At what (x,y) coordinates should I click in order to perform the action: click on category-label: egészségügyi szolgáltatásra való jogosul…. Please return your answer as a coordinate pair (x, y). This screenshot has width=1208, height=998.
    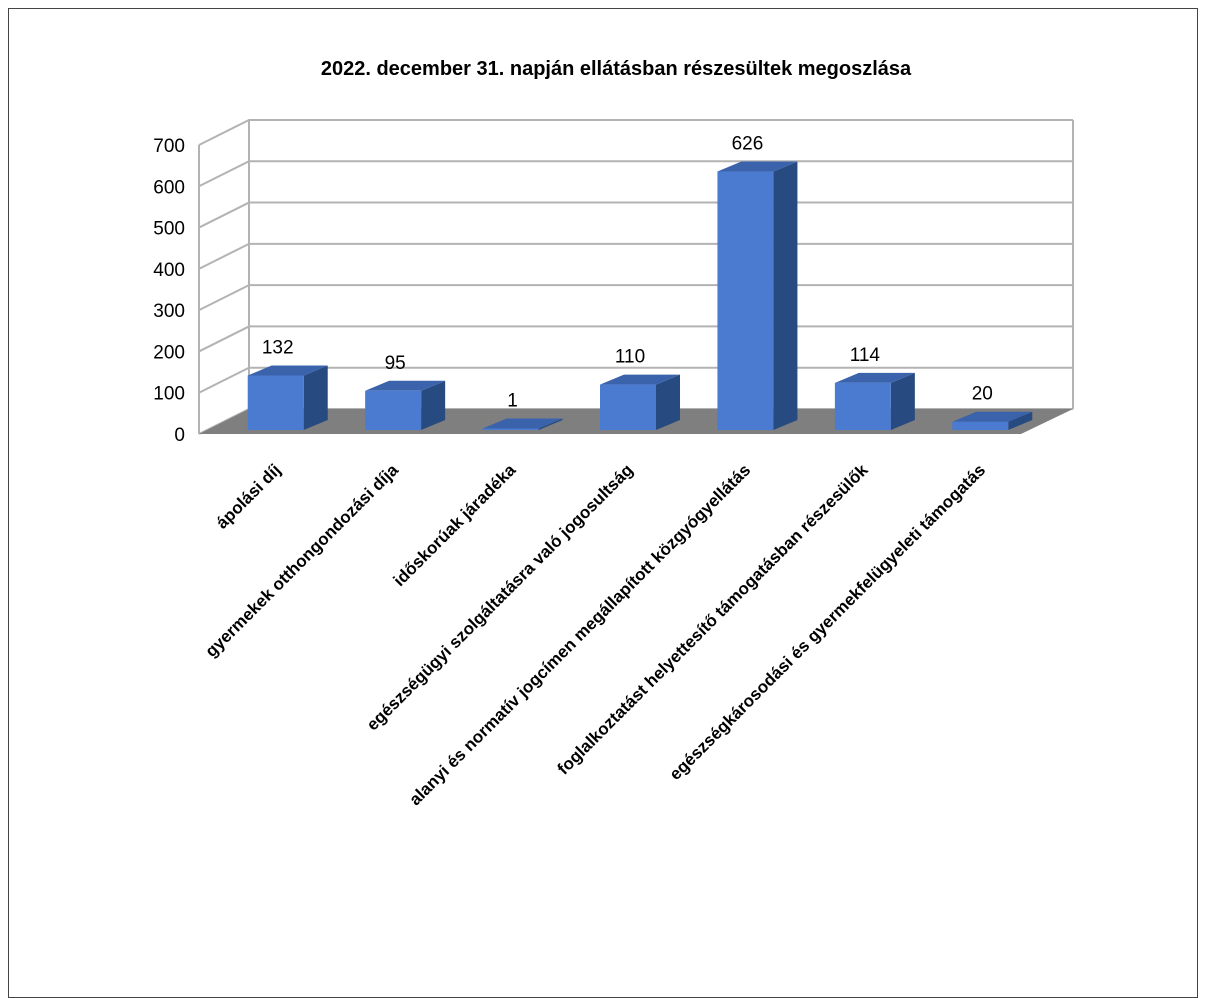
    Looking at the image, I should click on (500, 597).